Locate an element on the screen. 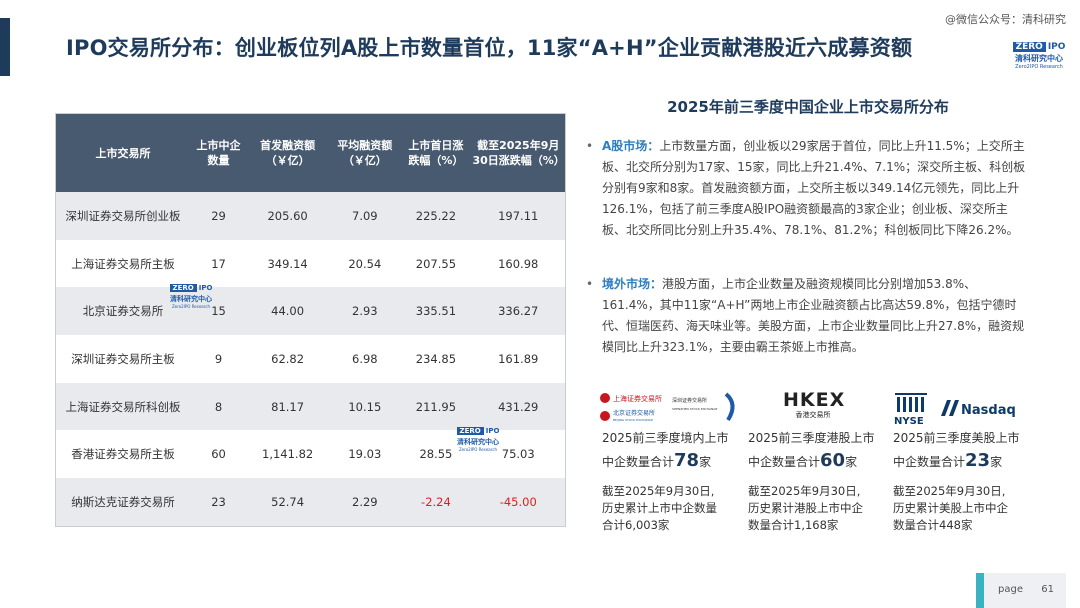  nyse-nasdaq-icon: NYSE Nasdaq is located at coordinates (955, 410).